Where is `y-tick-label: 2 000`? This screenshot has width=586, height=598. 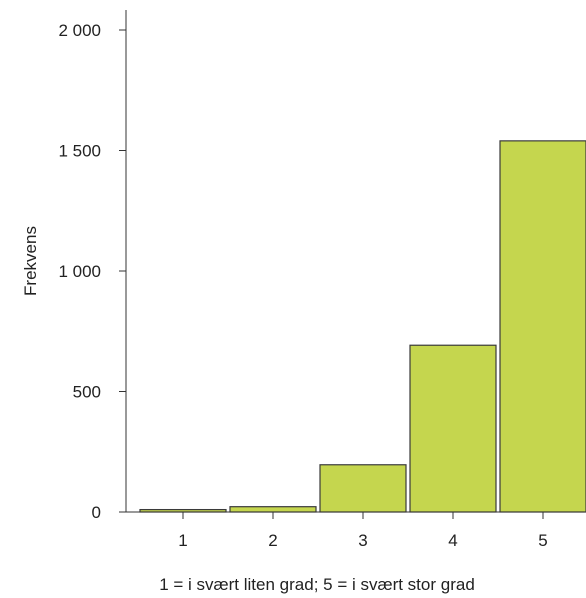
y-tick-label: 2 000 is located at coordinates (79, 30).